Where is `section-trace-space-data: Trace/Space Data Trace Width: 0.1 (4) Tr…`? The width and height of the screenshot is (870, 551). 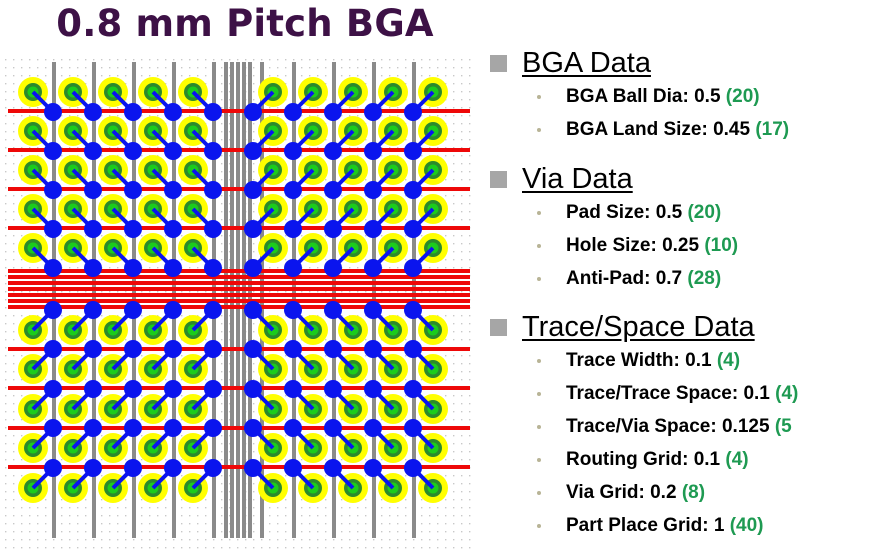 section-trace-space-data: Trace/Space Data Trace Width: 0.1 (4) Tr… is located at coordinates (644, 426).